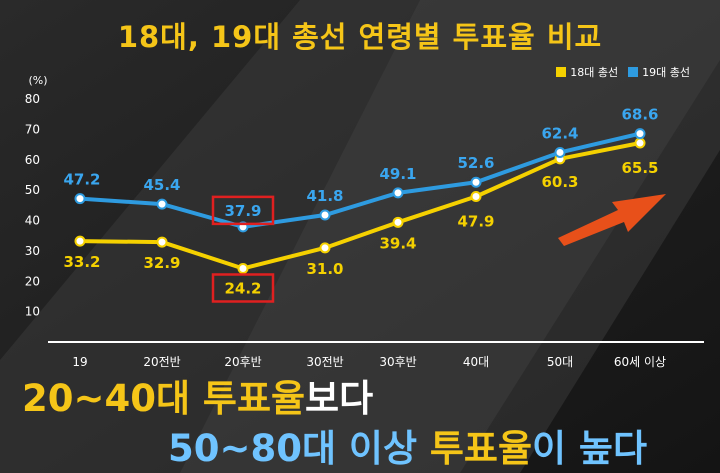 The width and height of the screenshot is (720, 473). I want to click on legend-item-19: 19대 총선, so click(659, 72).